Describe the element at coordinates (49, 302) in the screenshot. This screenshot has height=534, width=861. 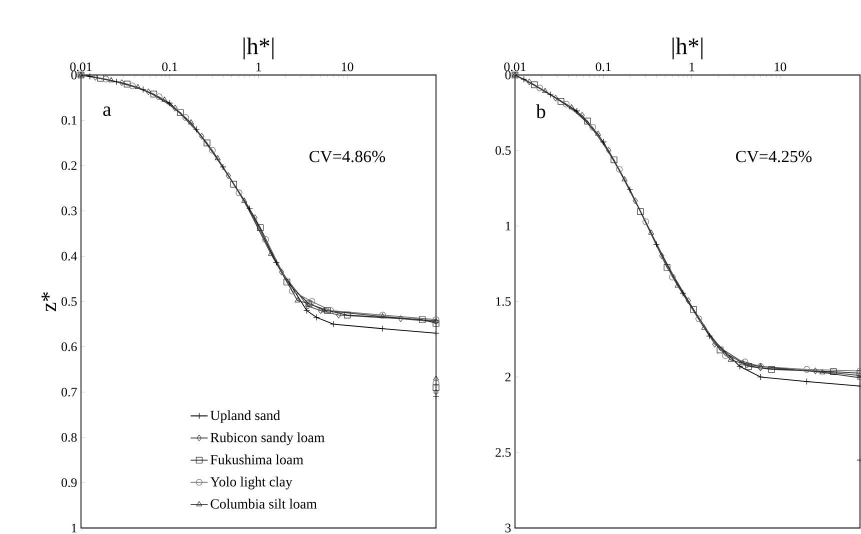
I see `y-axis-title: z*` at that location.